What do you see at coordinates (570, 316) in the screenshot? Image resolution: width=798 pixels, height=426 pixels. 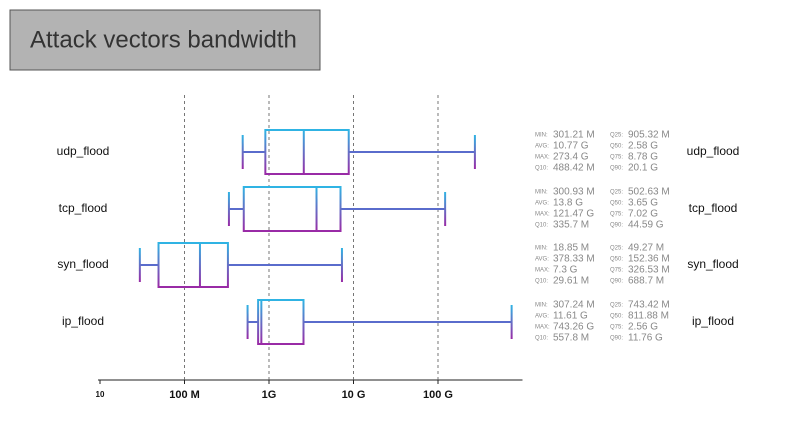 I see `stat-value: 11.61 G` at bounding box center [570, 316].